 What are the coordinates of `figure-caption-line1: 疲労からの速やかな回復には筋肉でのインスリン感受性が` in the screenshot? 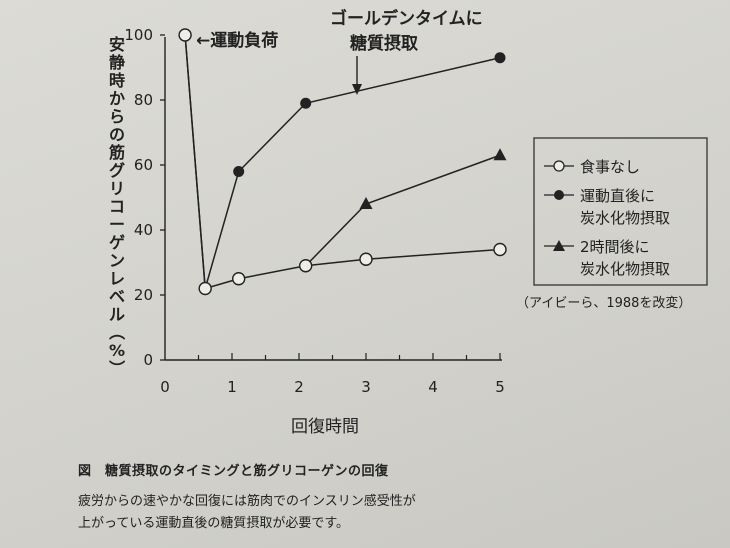 It's located at (247, 501).